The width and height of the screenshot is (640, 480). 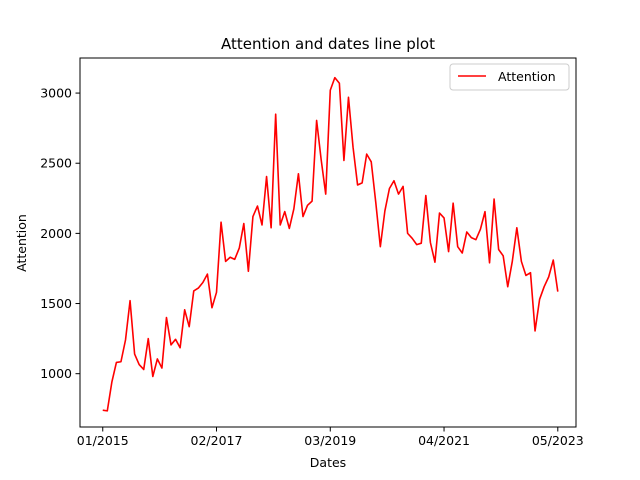 What do you see at coordinates (444, 440) in the screenshot?
I see `x-tick-label: 04/2021` at bounding box center [444, 440].